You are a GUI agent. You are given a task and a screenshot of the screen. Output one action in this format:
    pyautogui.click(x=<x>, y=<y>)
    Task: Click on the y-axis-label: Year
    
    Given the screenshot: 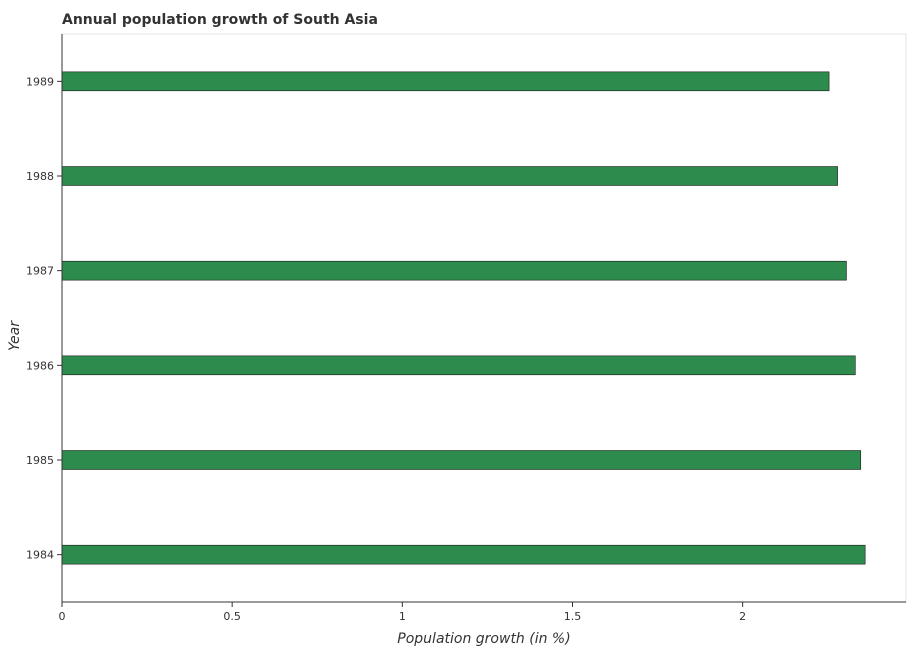 What is the action you would take?
    pyautogui.click(x=15, y=335)
    